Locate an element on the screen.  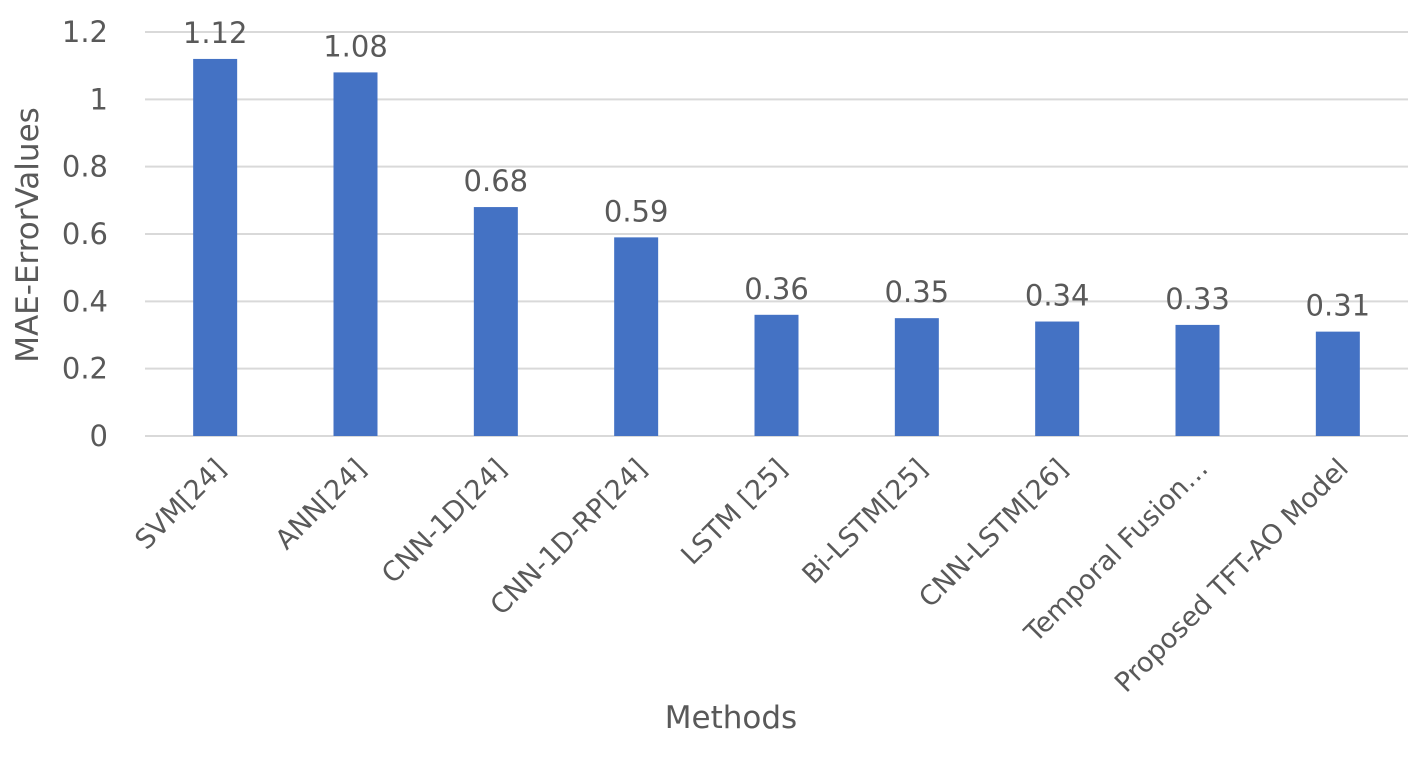
y-tick-label: 1 is located at coordinates (99, 99).